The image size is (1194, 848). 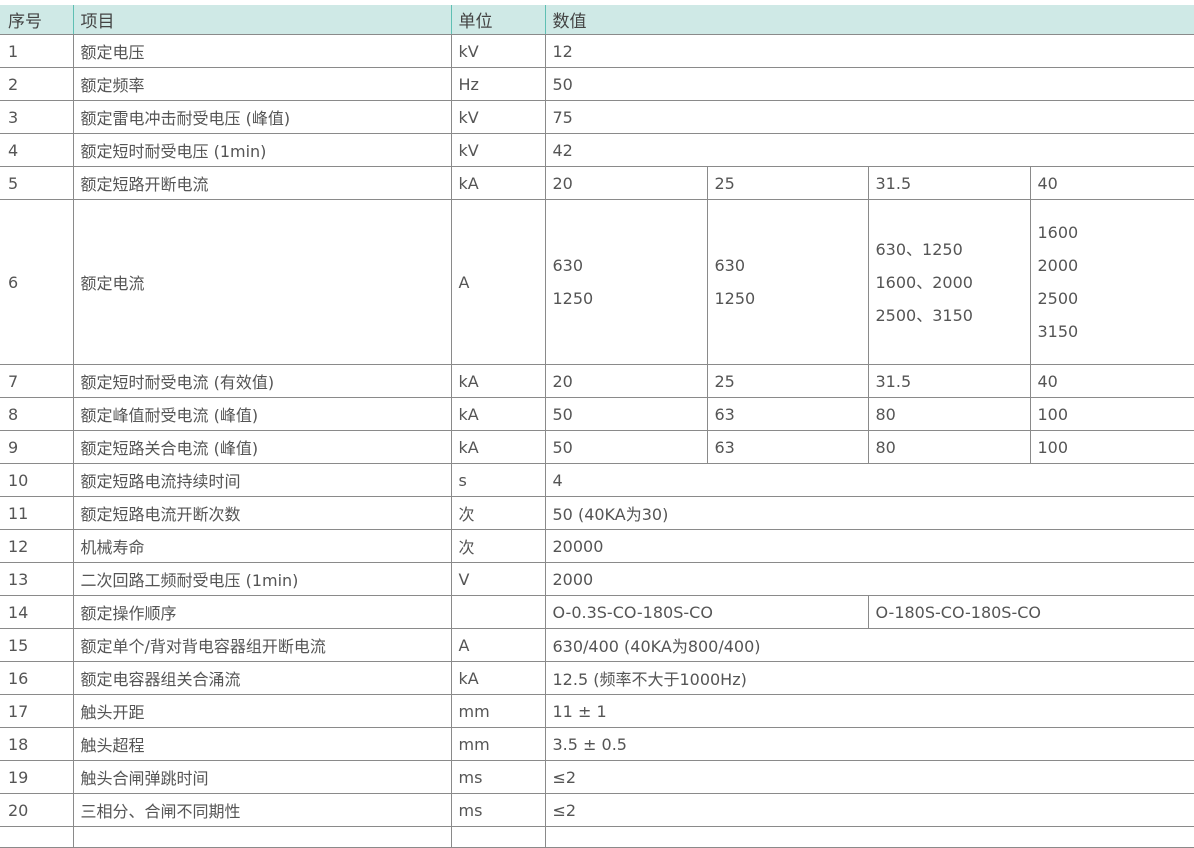 What do you see at coordinates (262, 183) in the screenshot?
I see `row-item: 额定短路开断电流` at bounding box center [262, 183].